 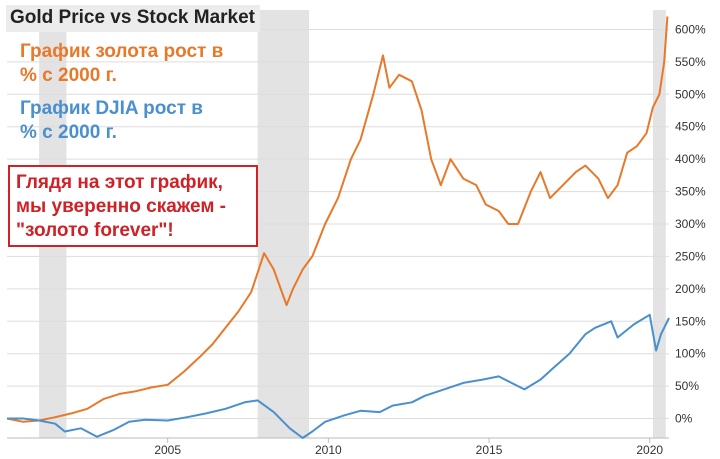 I want to click on y-tick-label-11: 550%, so click(x=690, y=62).